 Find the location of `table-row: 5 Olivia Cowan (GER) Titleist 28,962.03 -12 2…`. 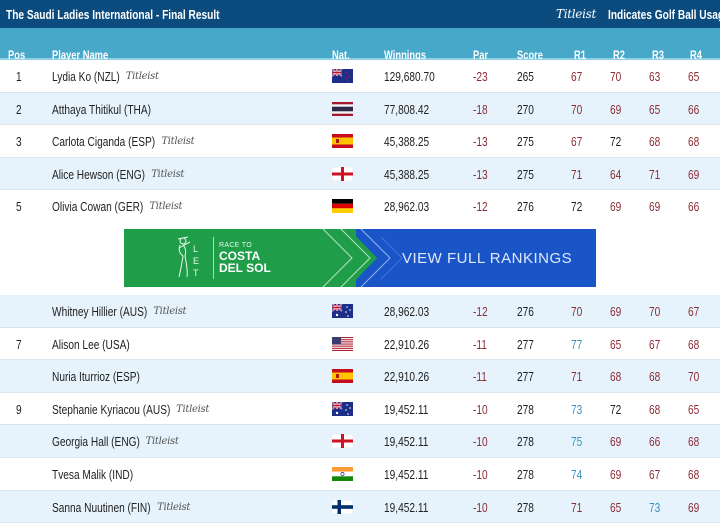

table-row: 5 Olivia Cowan (GER) Titleist 28,962.03 -12 2… is located at coordinates (360, 206).